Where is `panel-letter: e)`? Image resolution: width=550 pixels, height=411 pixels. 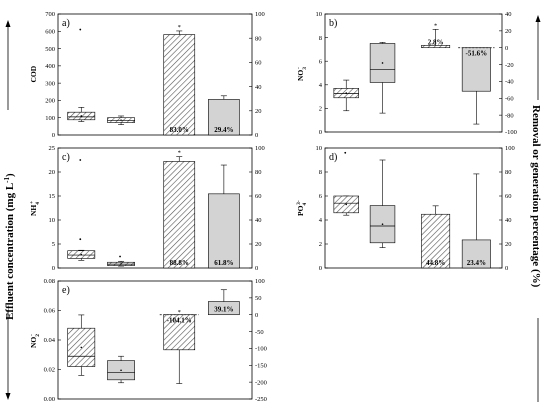
panel-letter: e) is located at coordinates (66, 290).